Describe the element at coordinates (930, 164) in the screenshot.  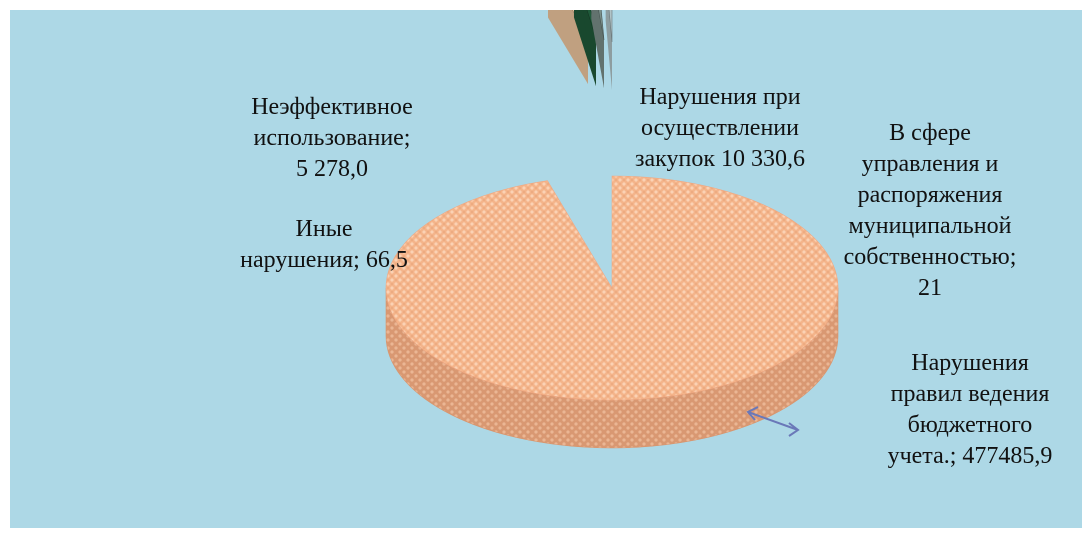
I see `label-line: управления и` at that location.